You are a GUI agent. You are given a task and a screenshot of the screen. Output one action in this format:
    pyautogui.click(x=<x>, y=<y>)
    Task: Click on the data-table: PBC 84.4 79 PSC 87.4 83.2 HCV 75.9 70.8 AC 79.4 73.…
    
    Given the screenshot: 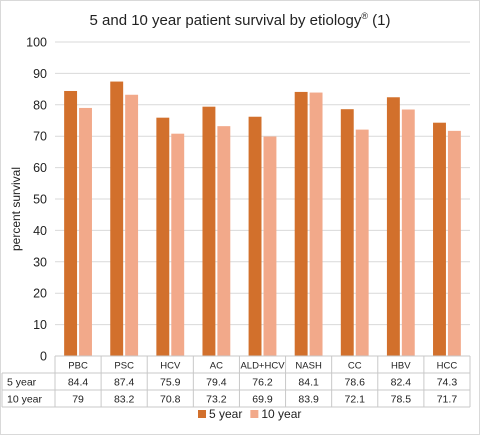 What is the action you would take?
    pyautogui.click(x=236, y=381)
    